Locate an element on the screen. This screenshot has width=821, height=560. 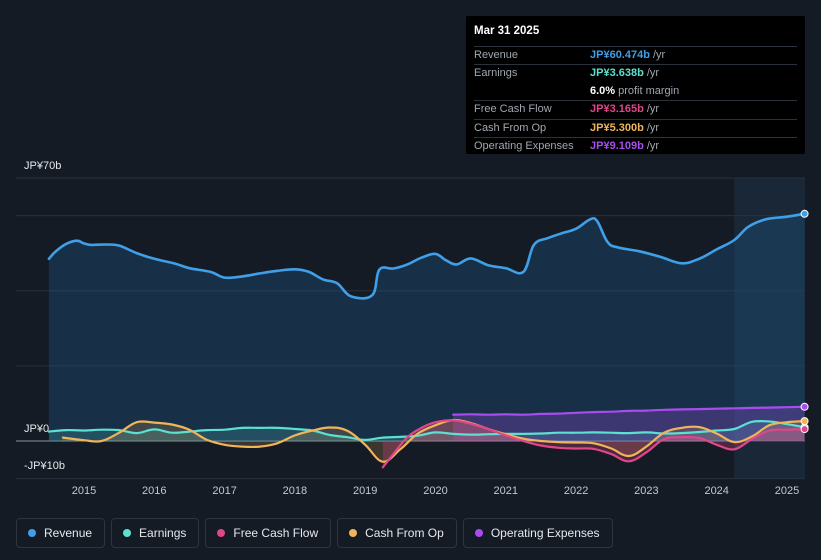
tooltip-date: Mar 31 2025 is located at coordinates (507, 31).